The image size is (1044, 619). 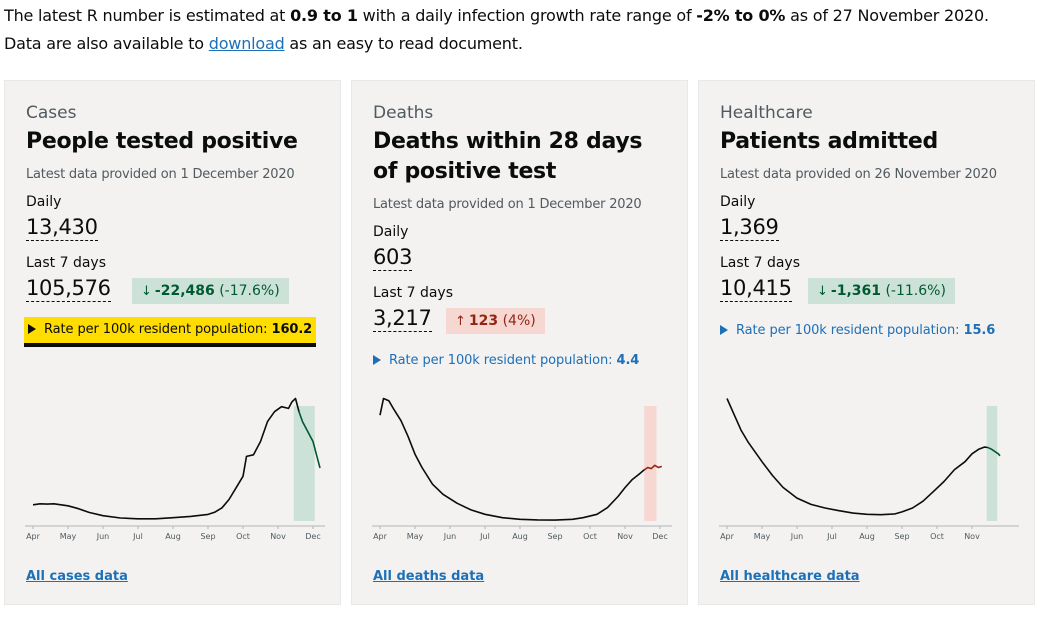 What do you see at coordinates (246, 43) in the screenshot?
I see `download-link: download` at bounding box center [246, 43].